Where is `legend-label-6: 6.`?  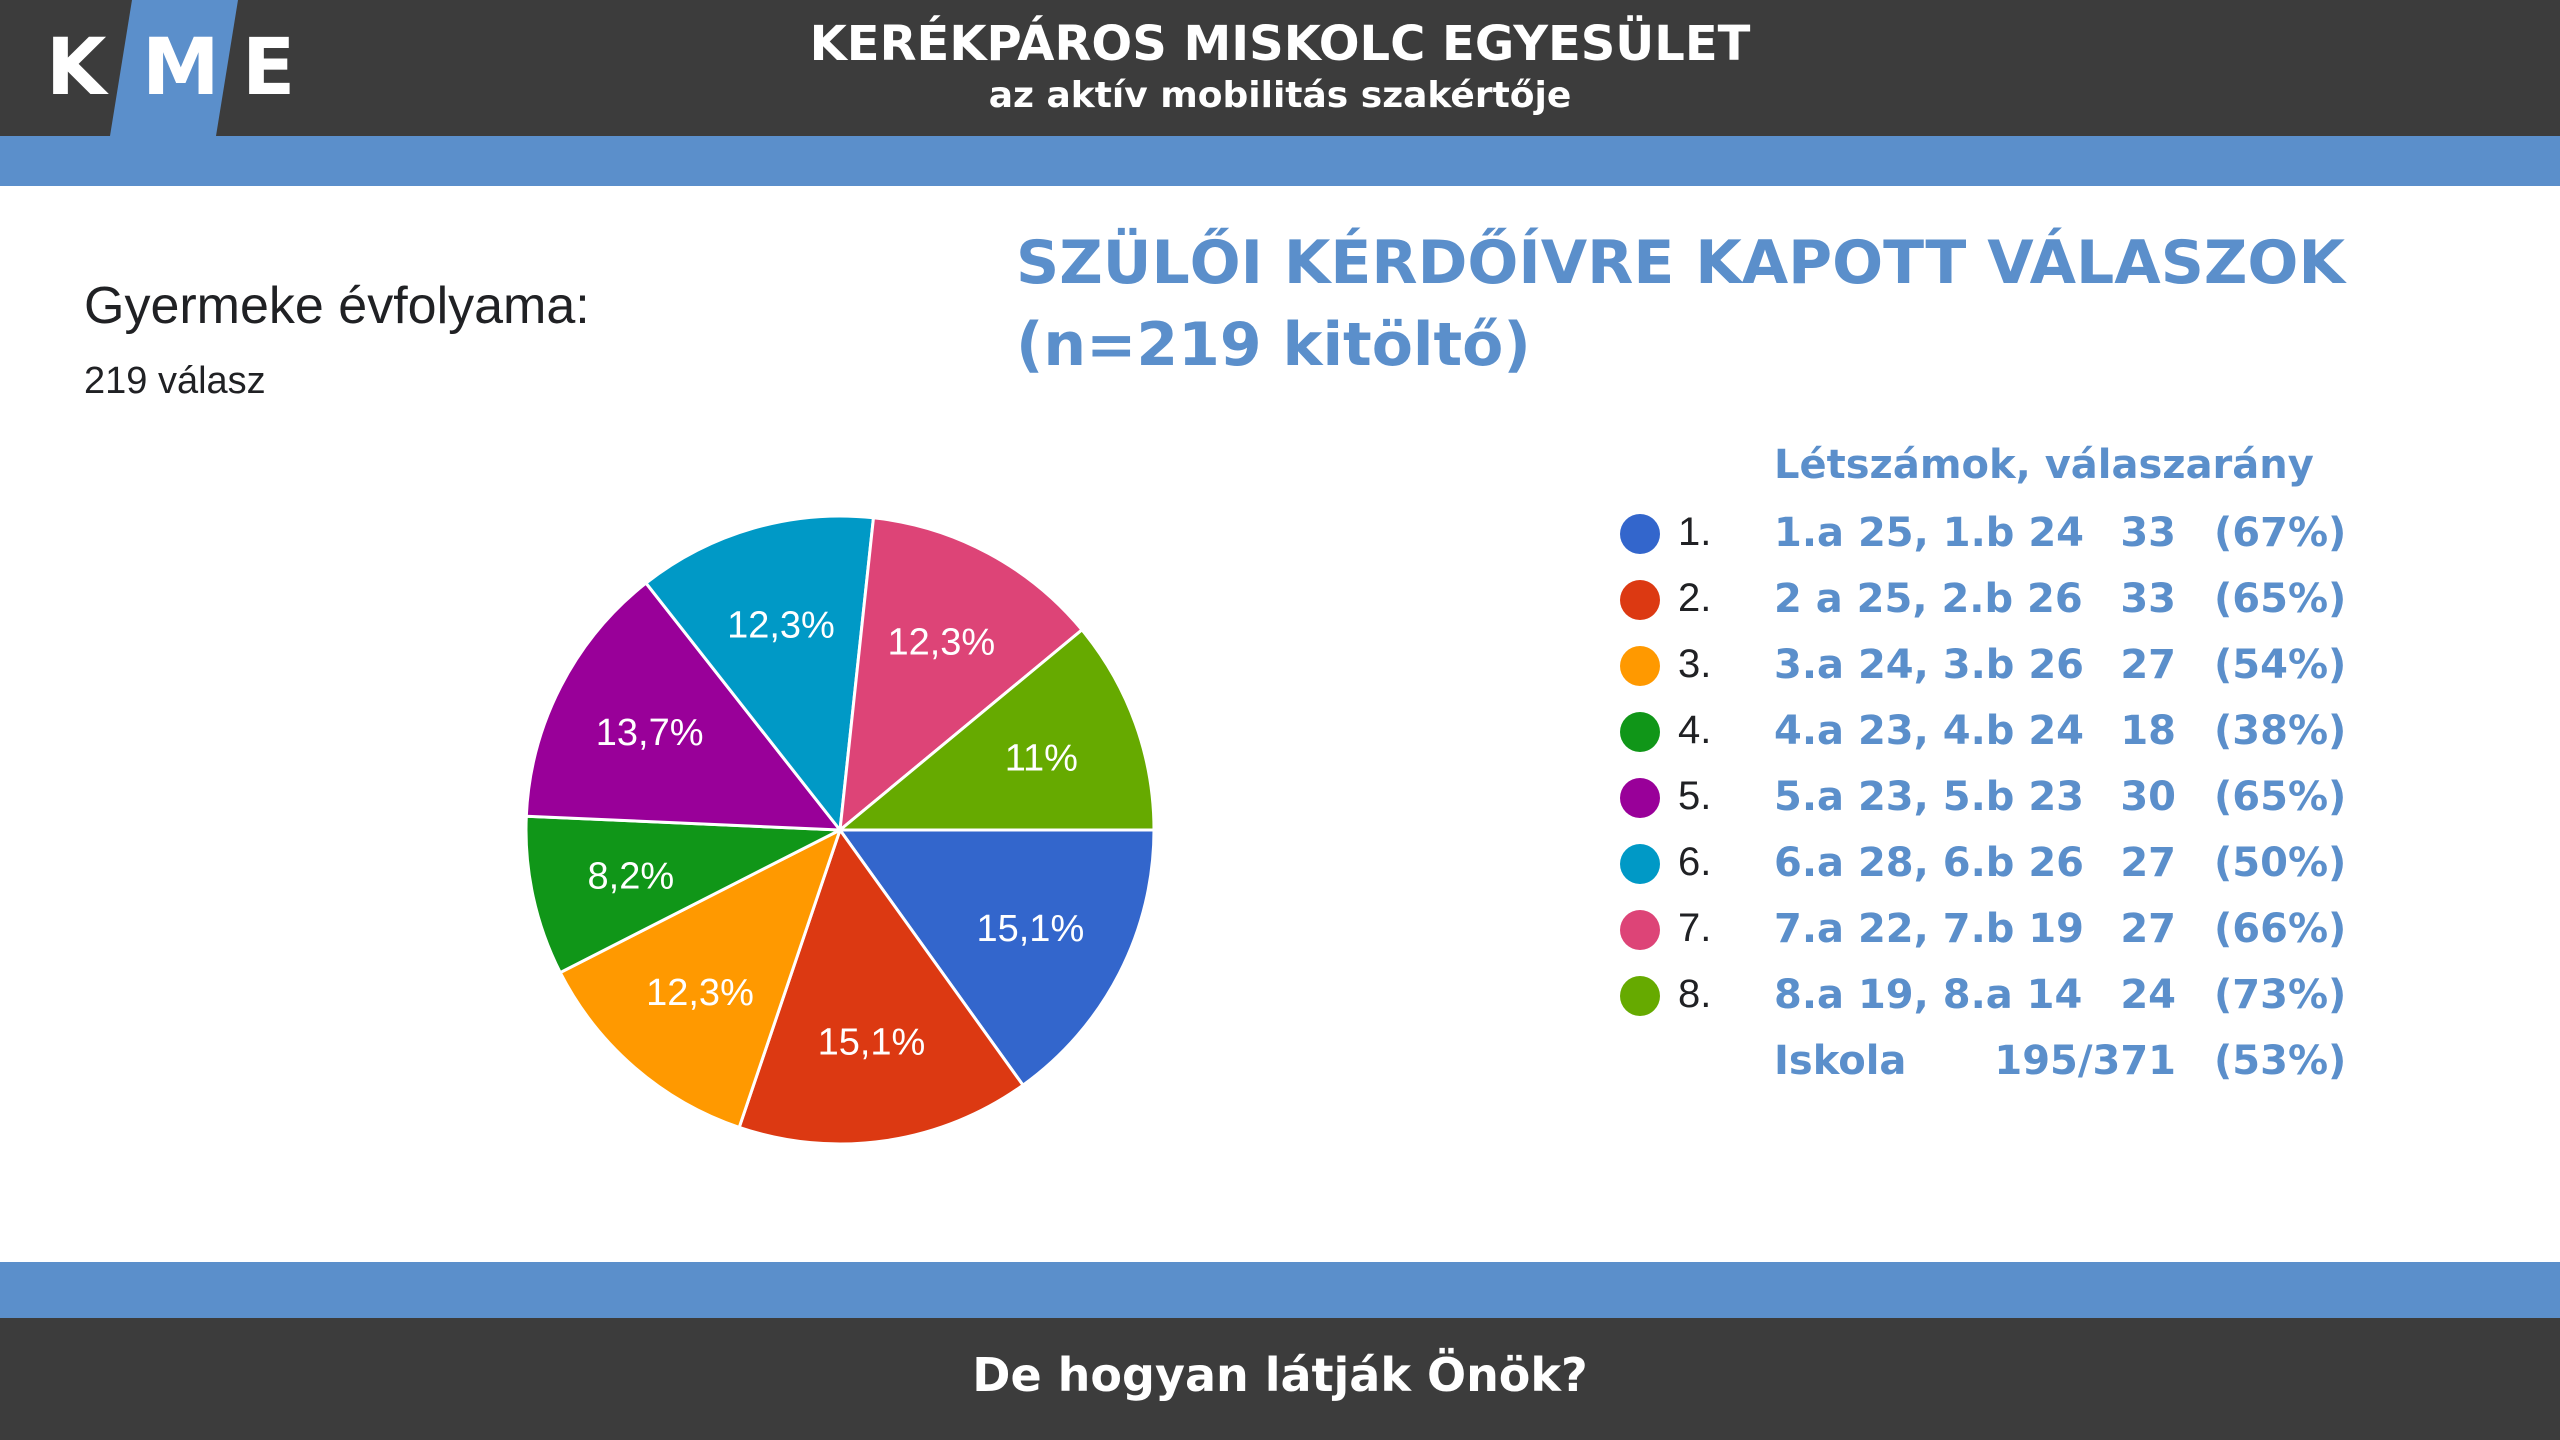
legend-label-6: 6. is located at coordinates (1695, 862).